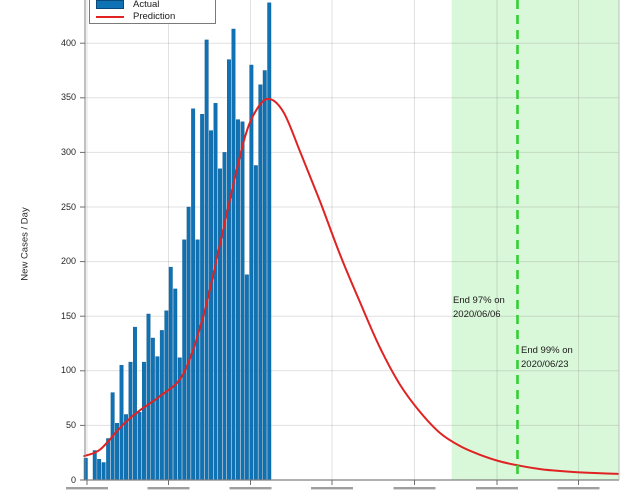  I want to click on legend-swatch-prediction, so click(110, 16).